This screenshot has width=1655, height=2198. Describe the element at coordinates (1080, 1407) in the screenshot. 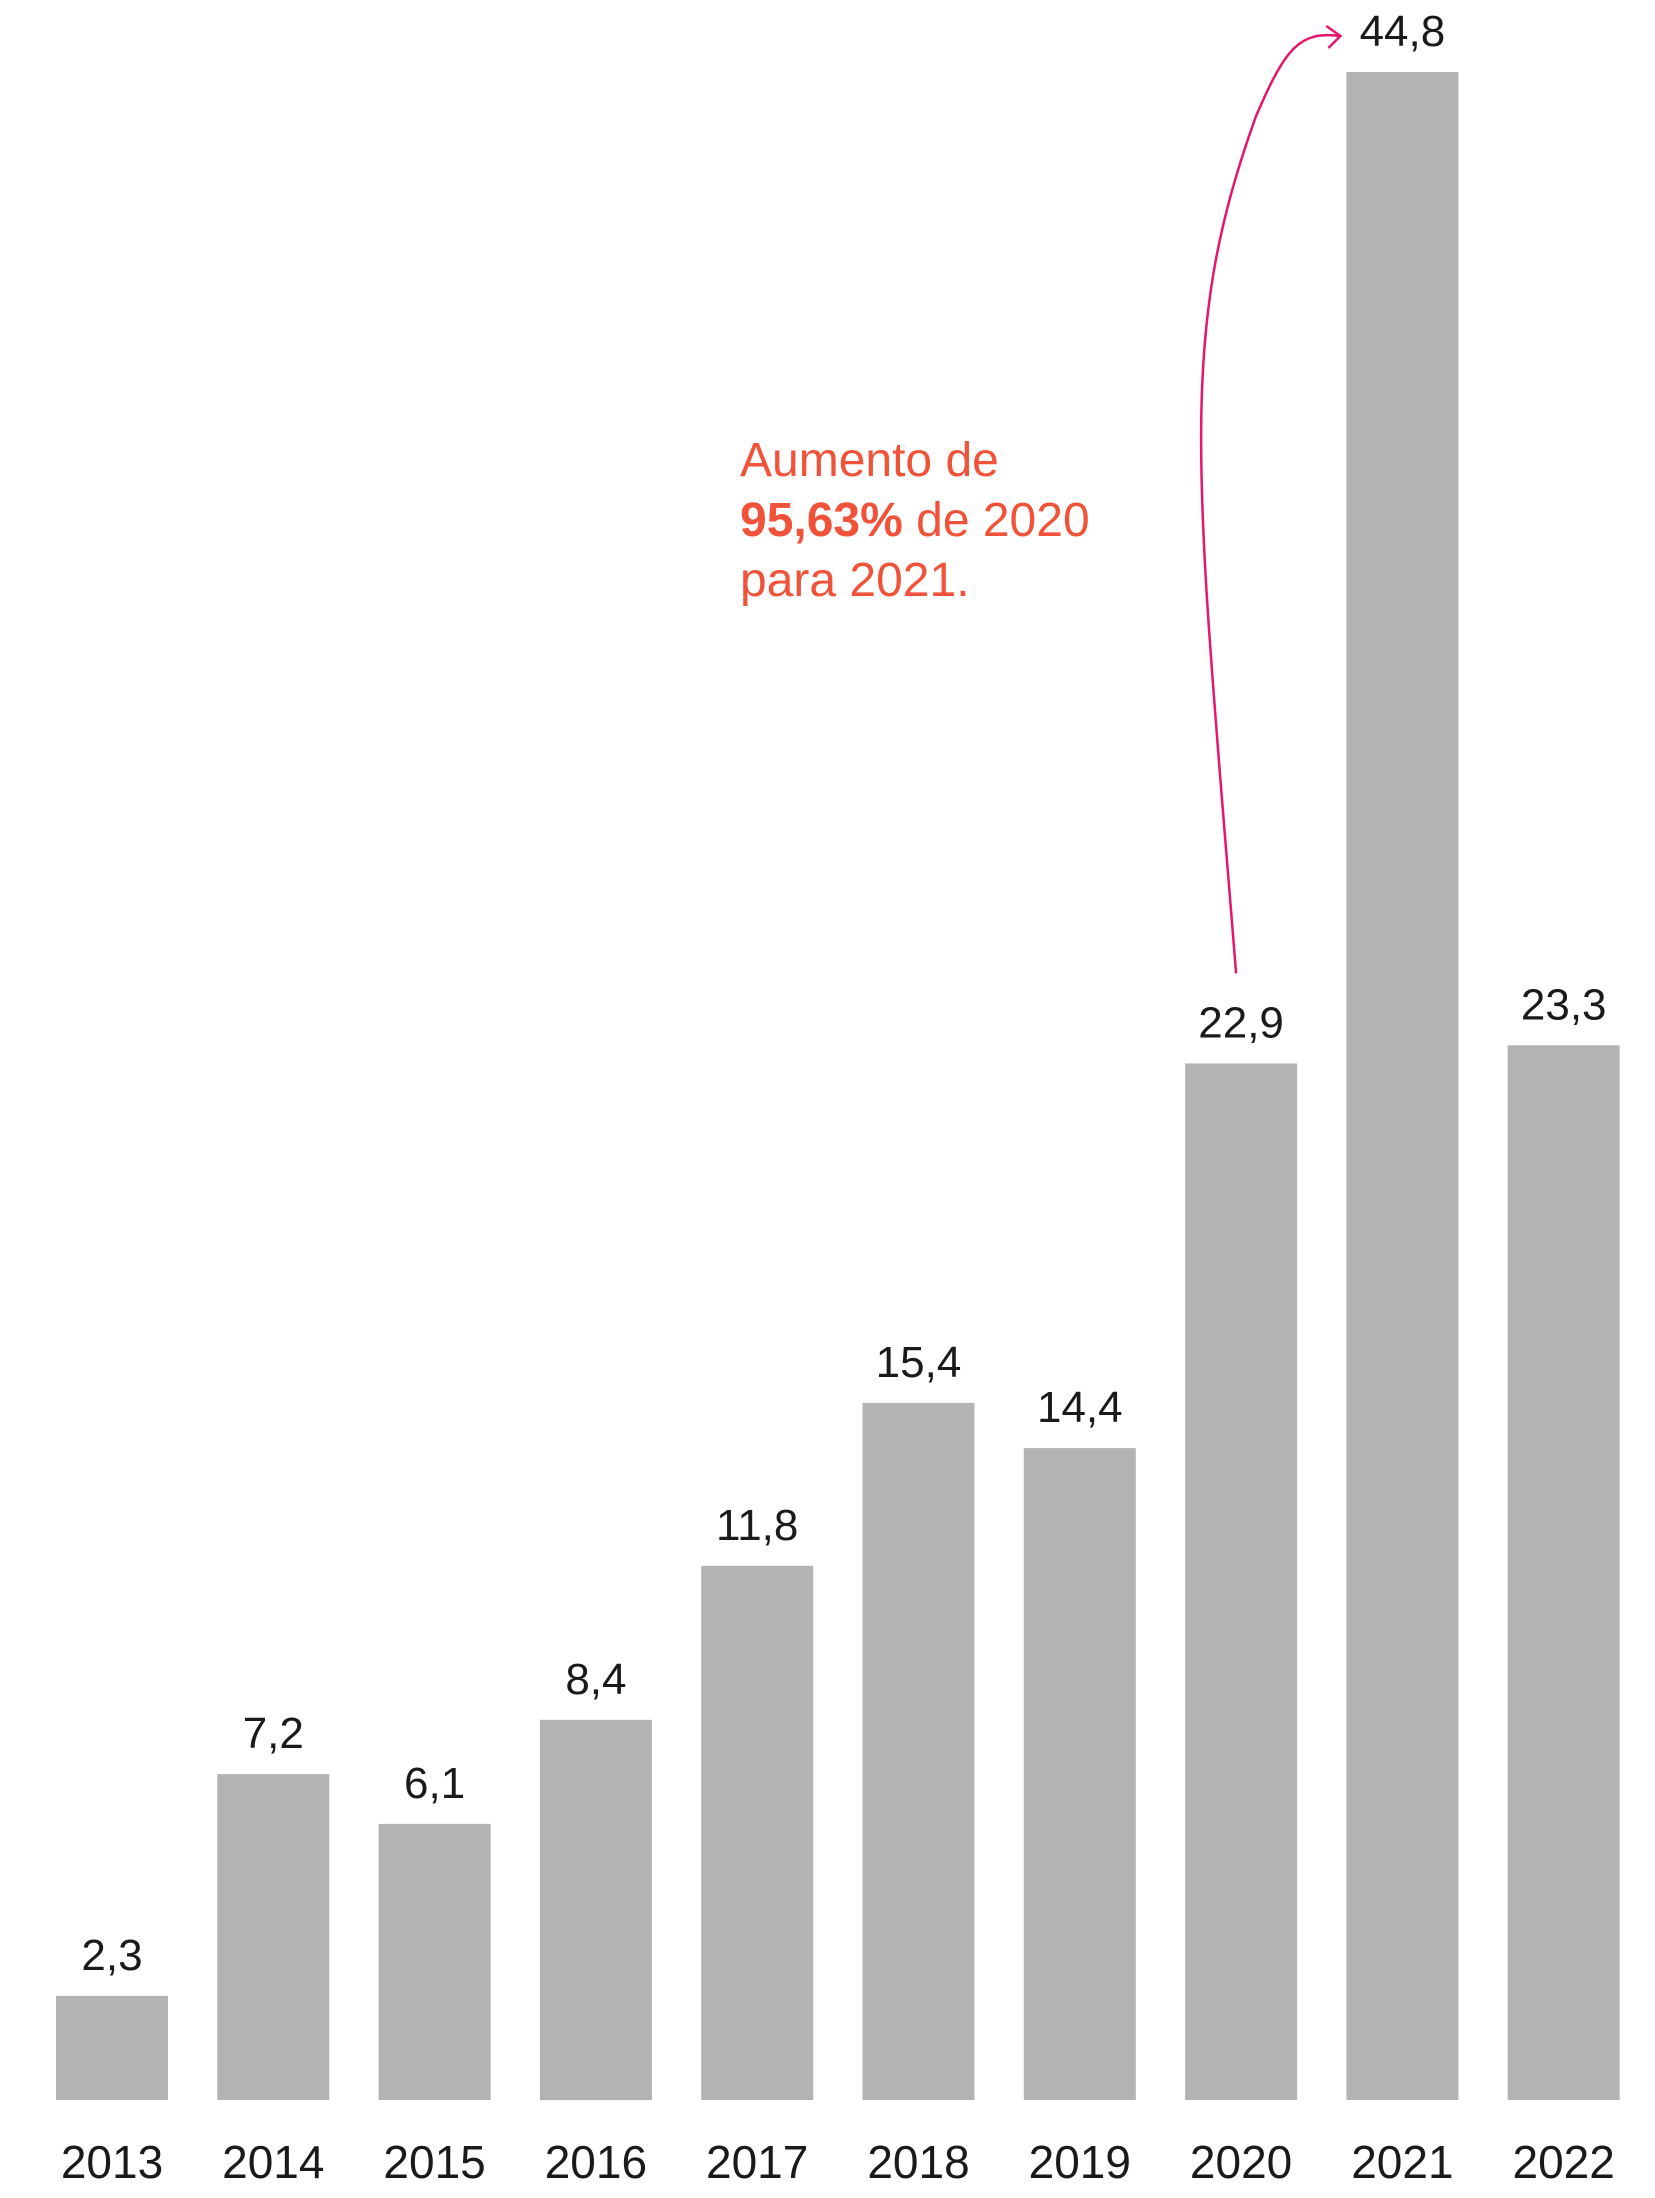

I see `value-label-2019: 14,4` at that location.